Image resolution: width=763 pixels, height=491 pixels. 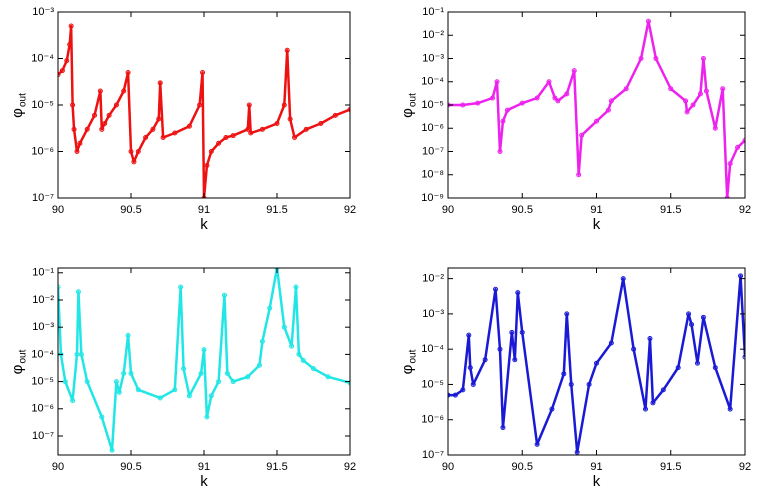 I want to click on y-tick-label: 10⁻², so click(x=433, y=35).